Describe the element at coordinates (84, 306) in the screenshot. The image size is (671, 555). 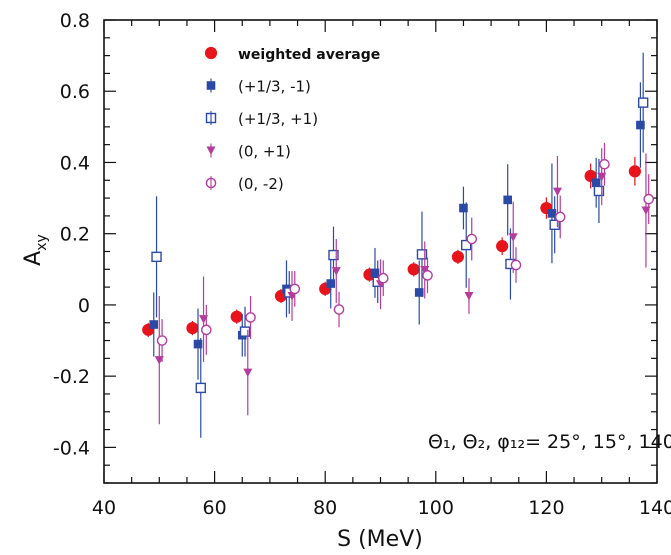
I see `y-tick-label: 0` at that location.